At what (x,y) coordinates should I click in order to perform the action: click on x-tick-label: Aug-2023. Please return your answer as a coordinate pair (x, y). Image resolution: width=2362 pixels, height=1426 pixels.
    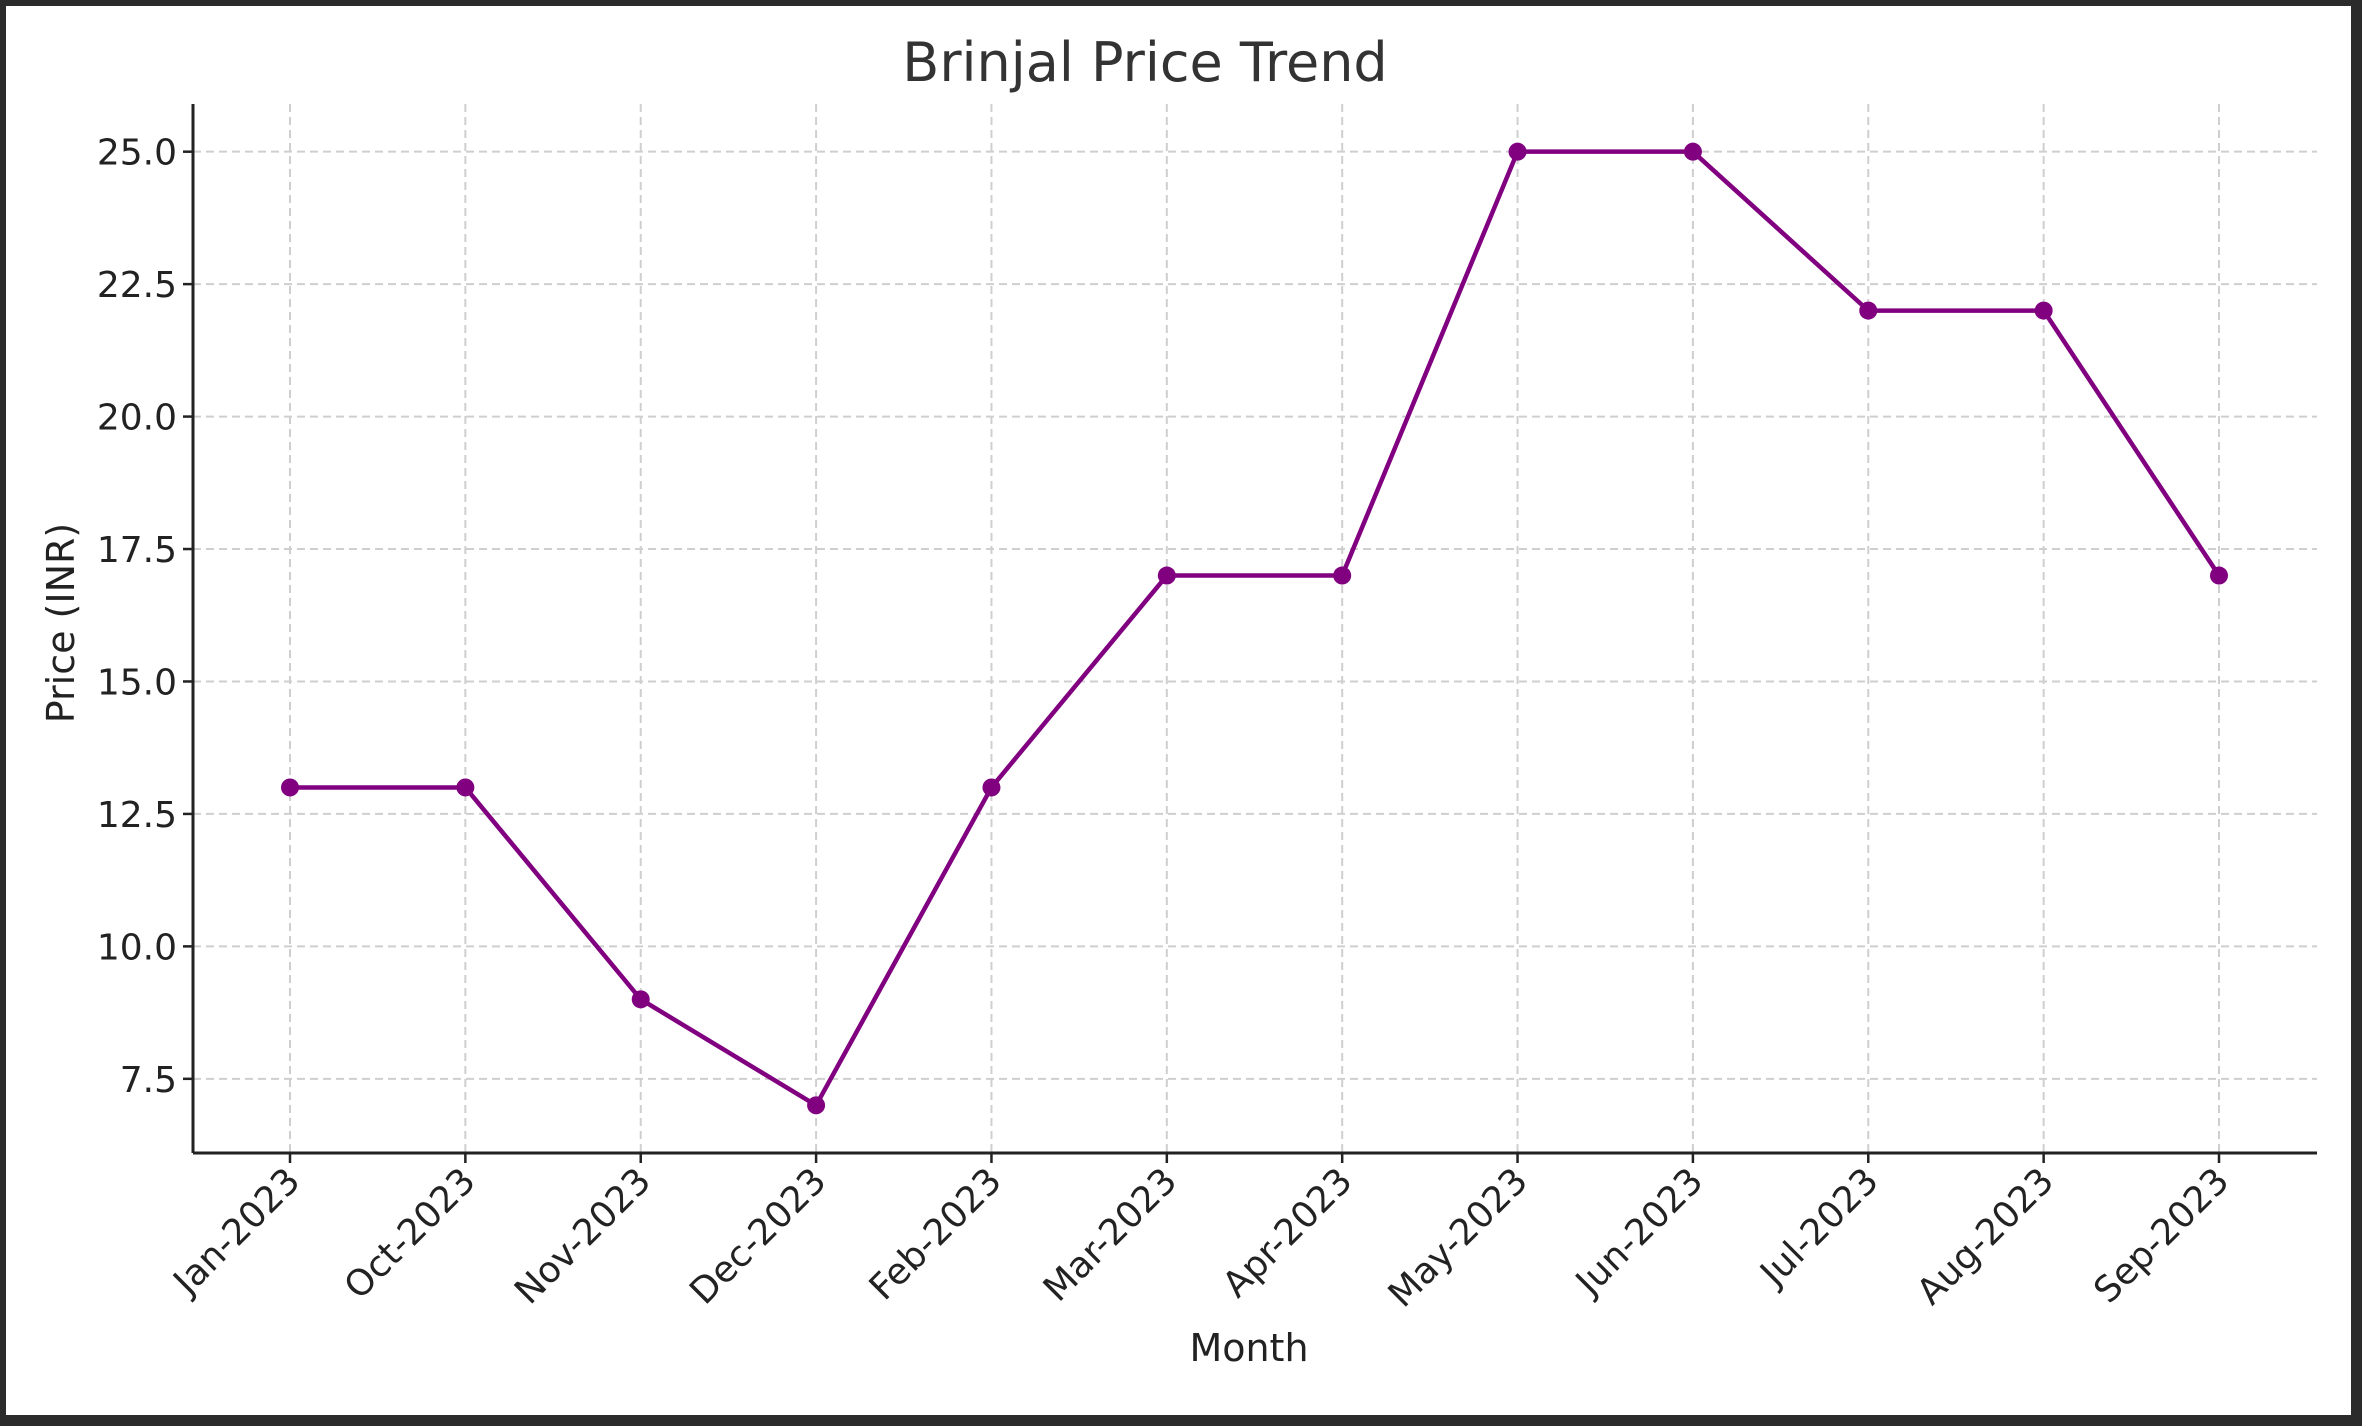
    Looking at the image, I should click on (1985, 1236).